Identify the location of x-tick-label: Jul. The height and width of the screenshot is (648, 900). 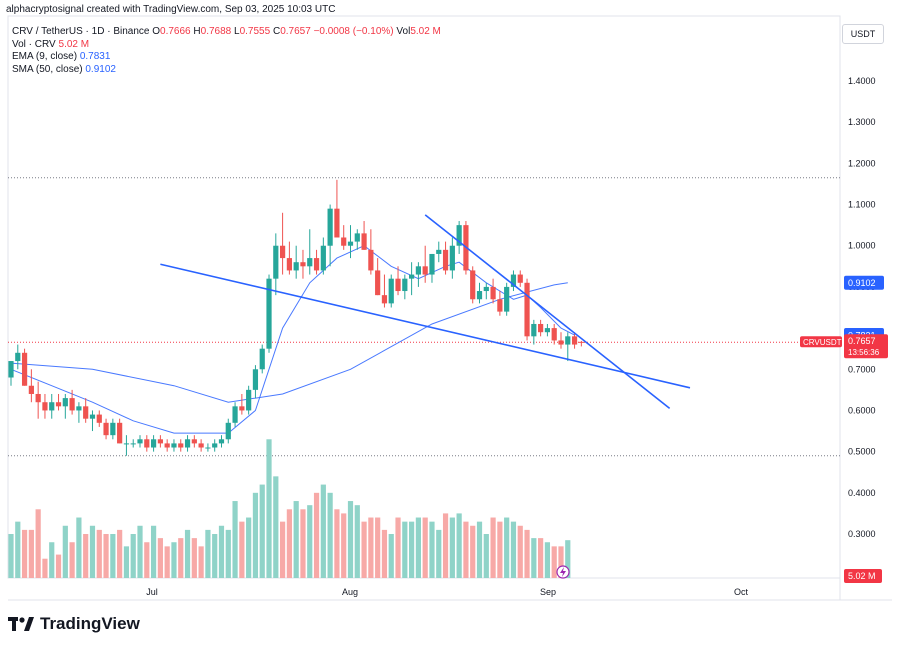
(152, 592).